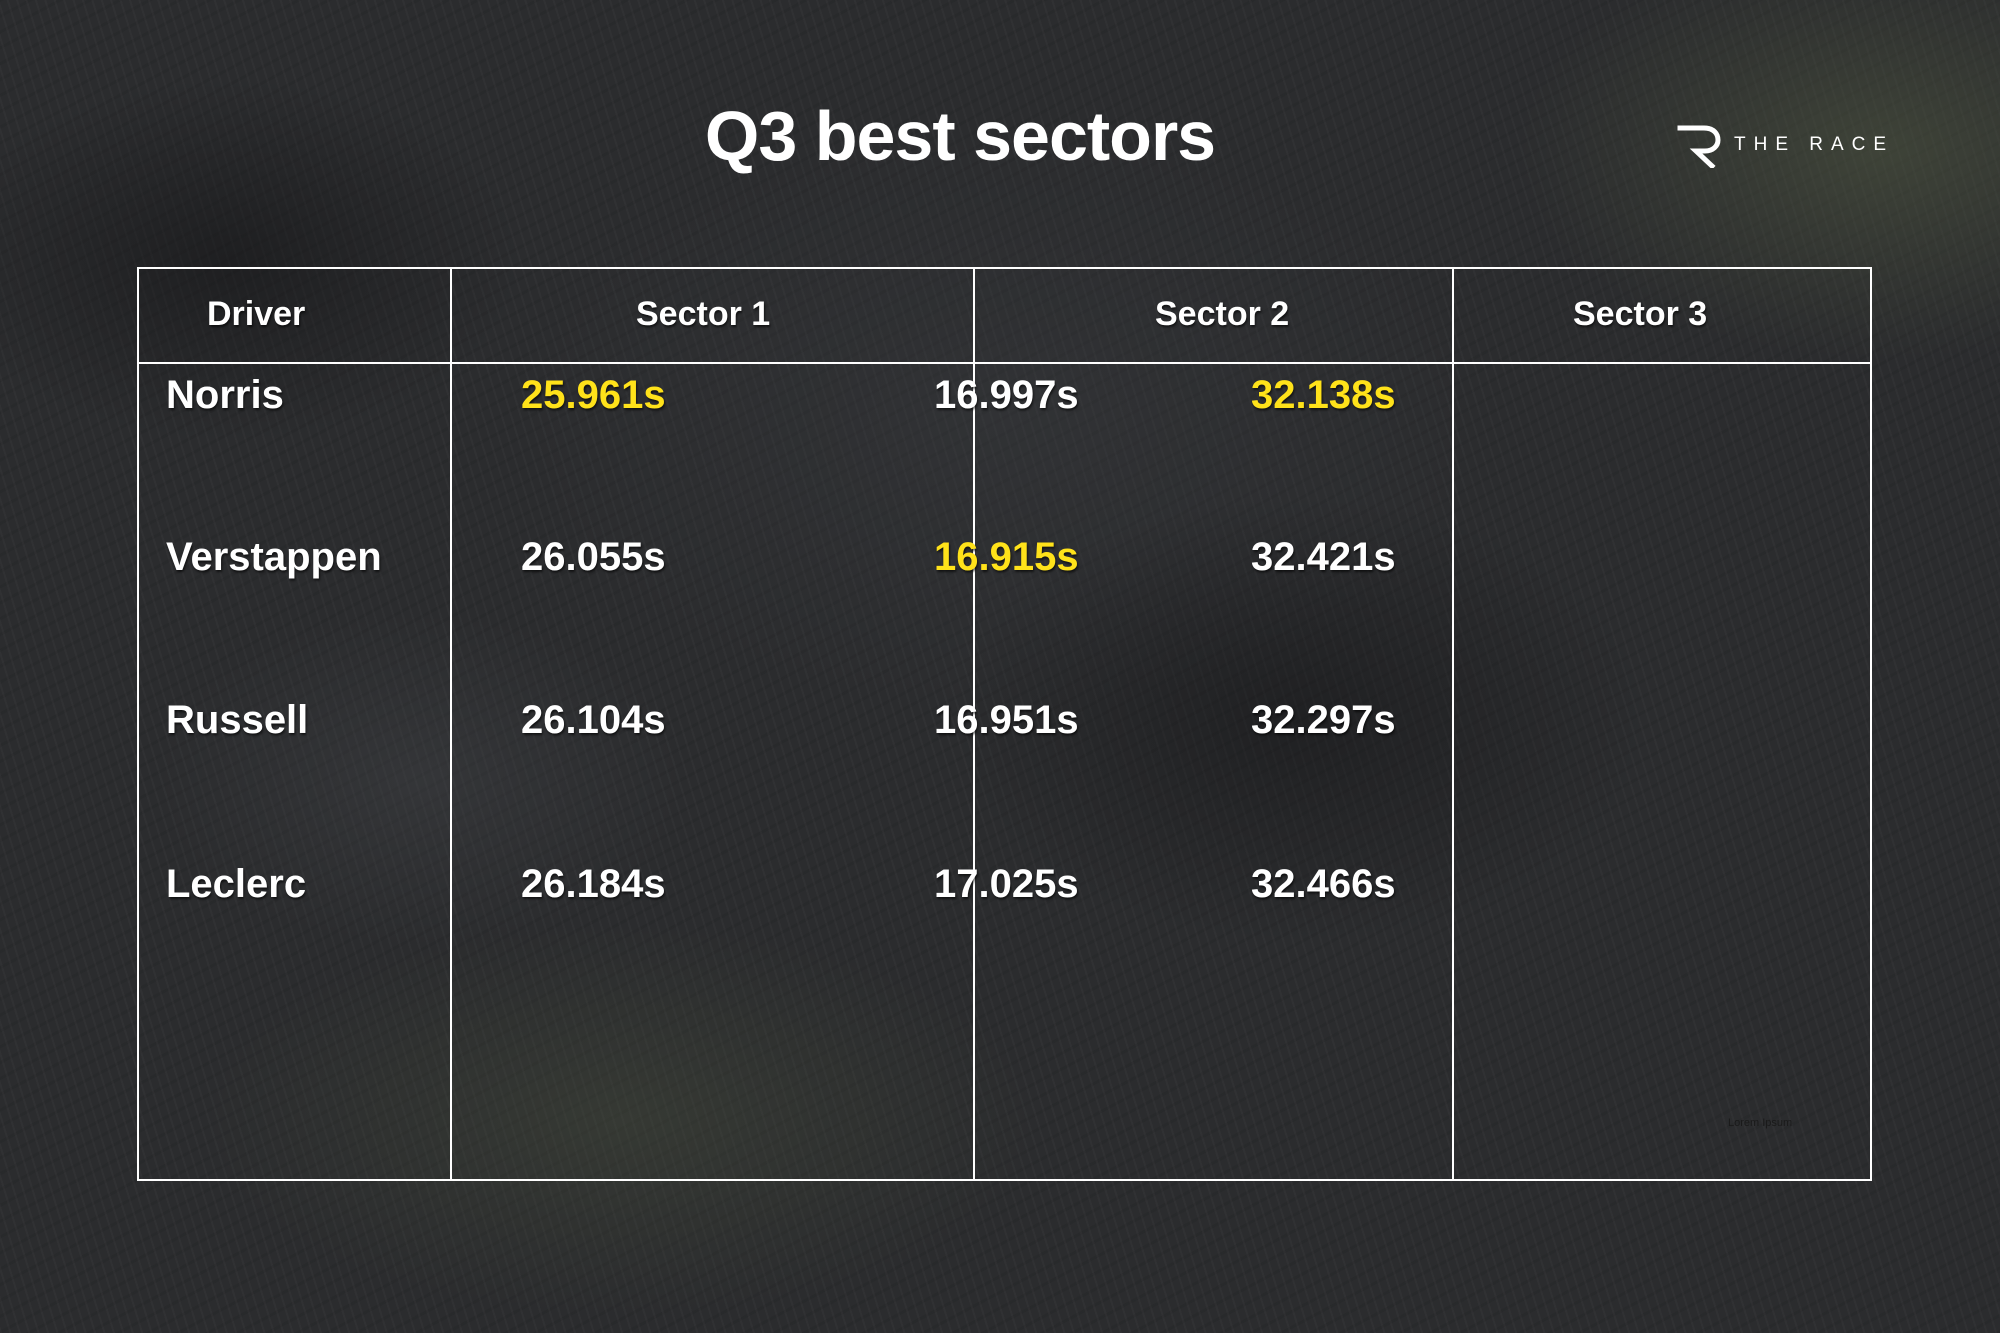 Image resolution: width=2000 pixels, height=1333 pixels. What do you see at coordinates (960, 136) in the screenshot?
I see `page-title: Q3 best sectors` at bounding box center [960, 136].